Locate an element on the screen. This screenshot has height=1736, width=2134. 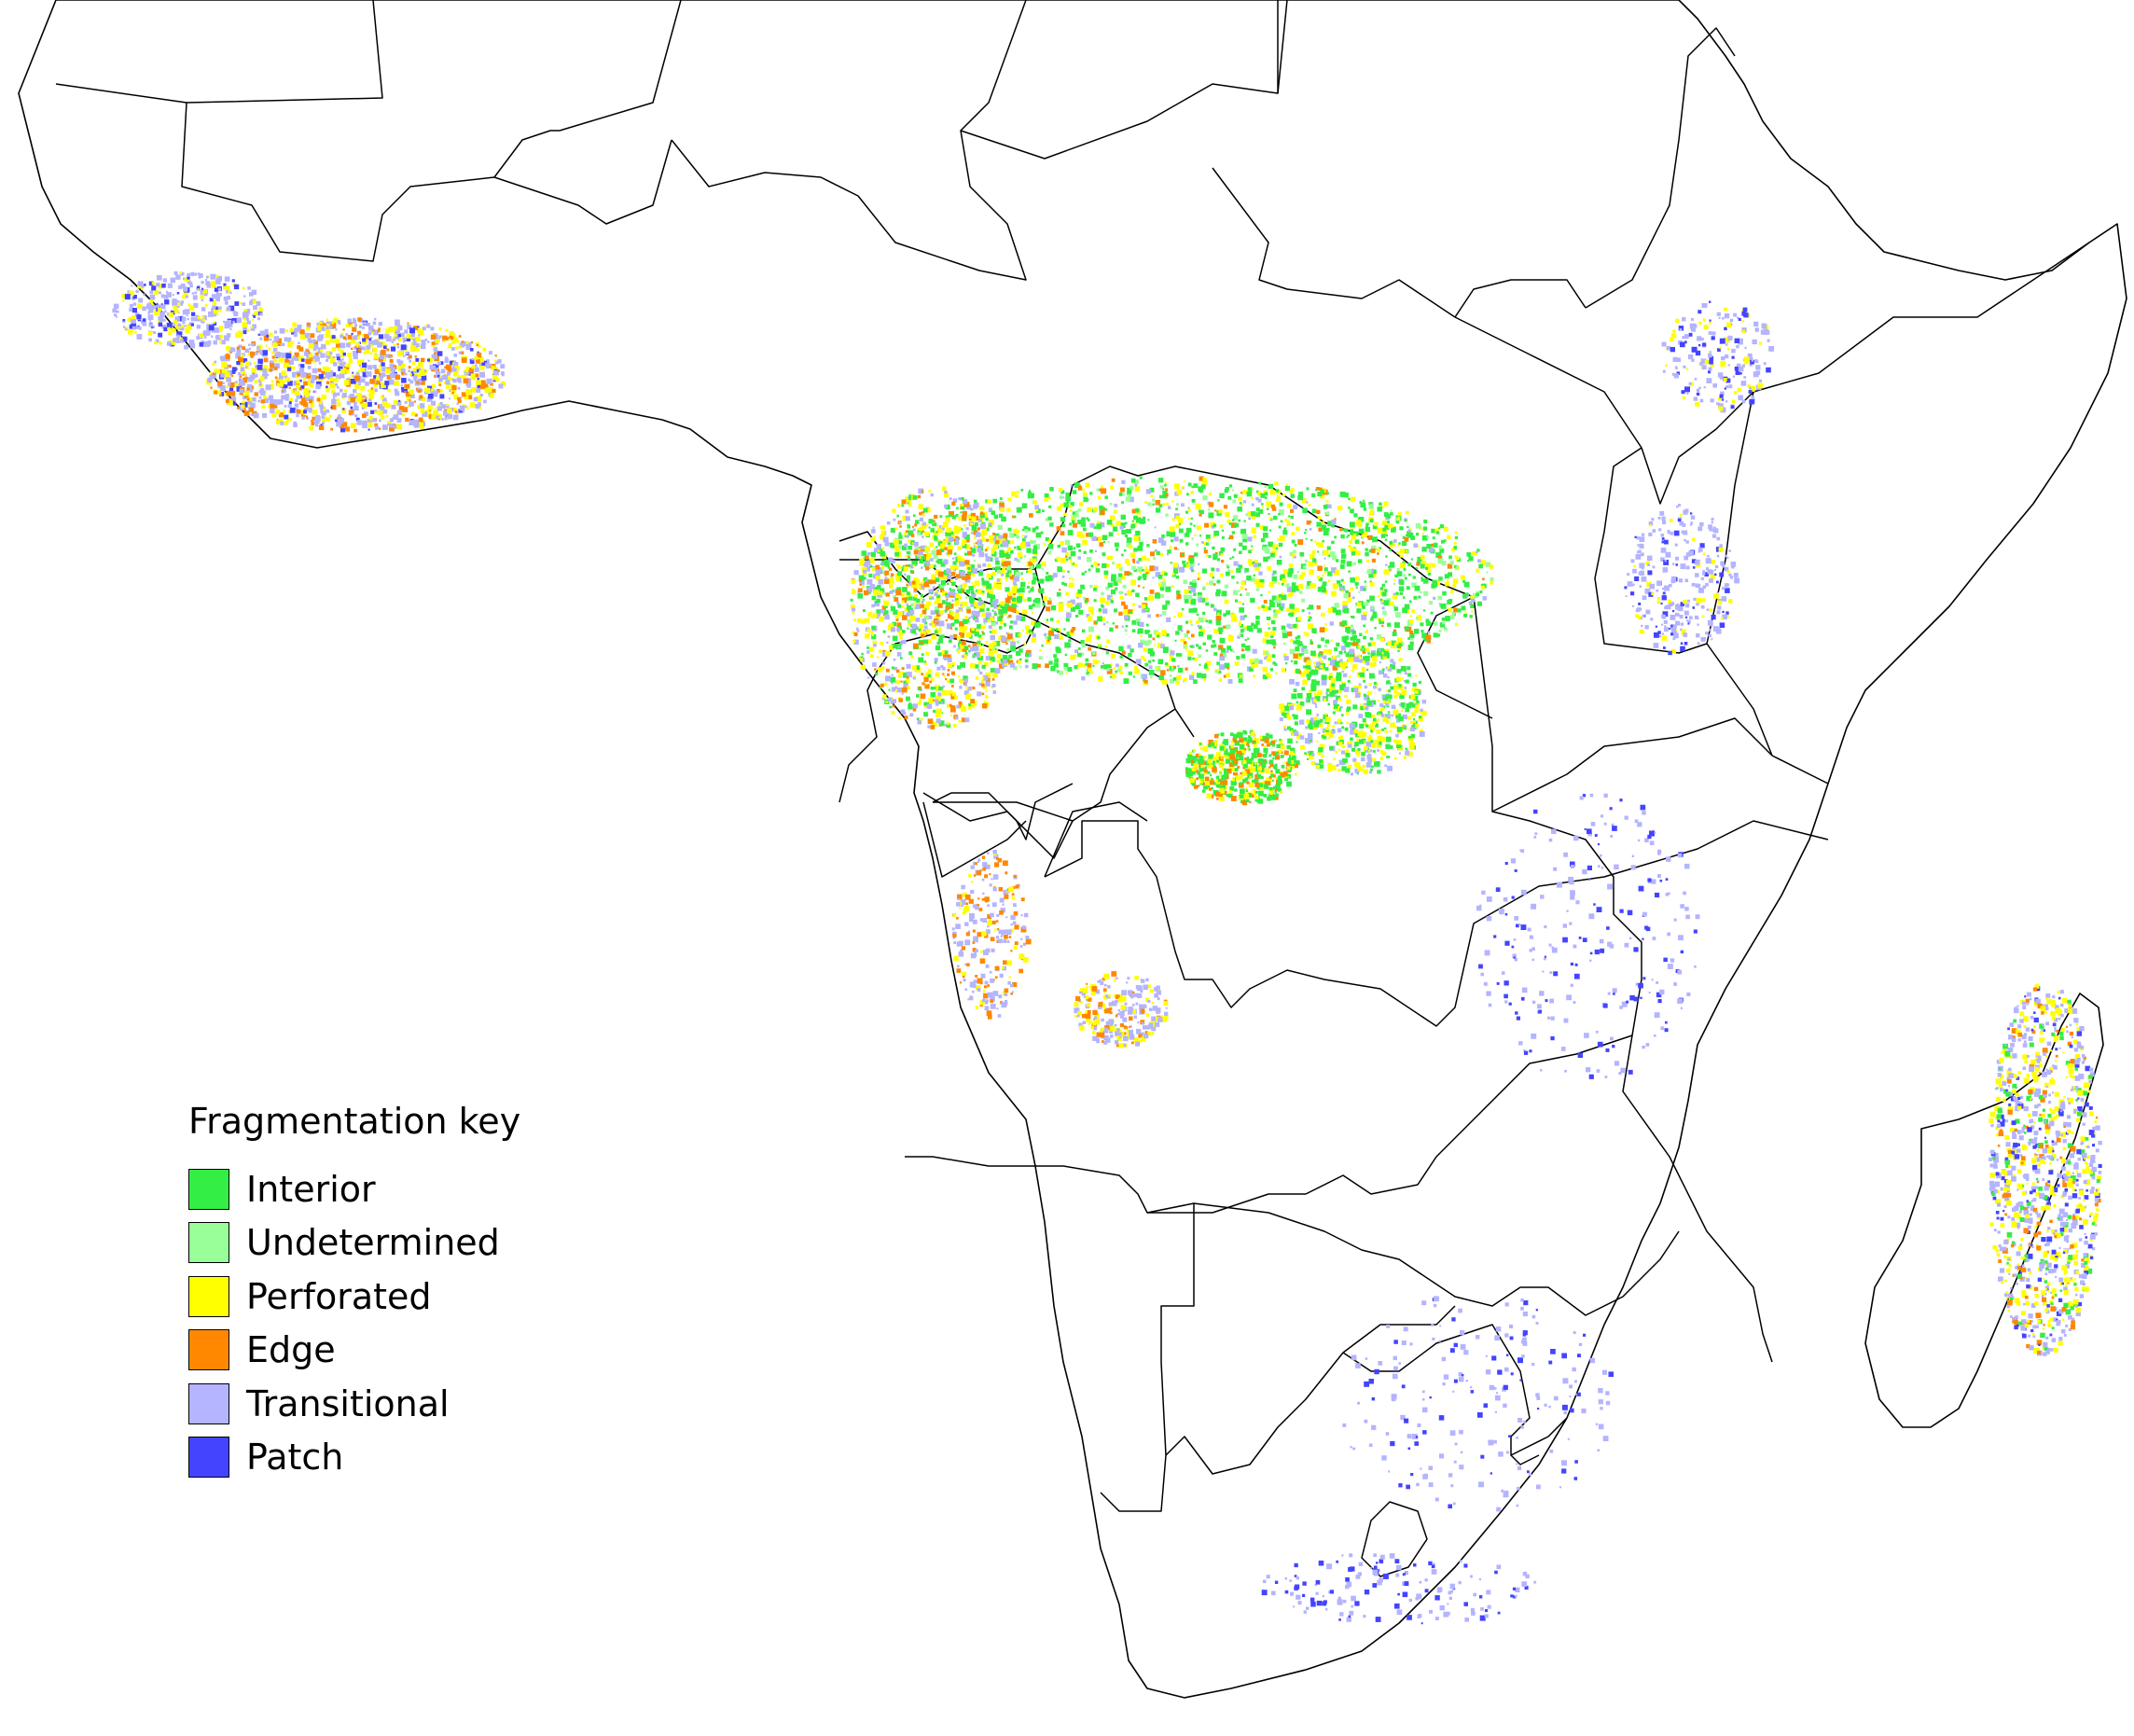
legend-title: Fragmentation key is located at coordinates (354, 1121).